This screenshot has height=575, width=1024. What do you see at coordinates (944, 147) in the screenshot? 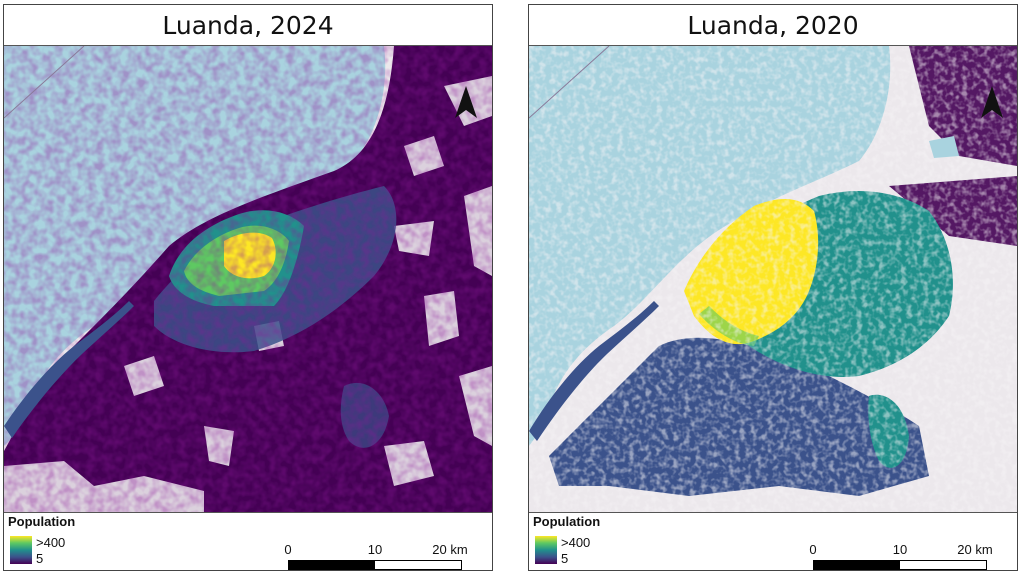
I see `lagoon` at bounding box center [944, 147].